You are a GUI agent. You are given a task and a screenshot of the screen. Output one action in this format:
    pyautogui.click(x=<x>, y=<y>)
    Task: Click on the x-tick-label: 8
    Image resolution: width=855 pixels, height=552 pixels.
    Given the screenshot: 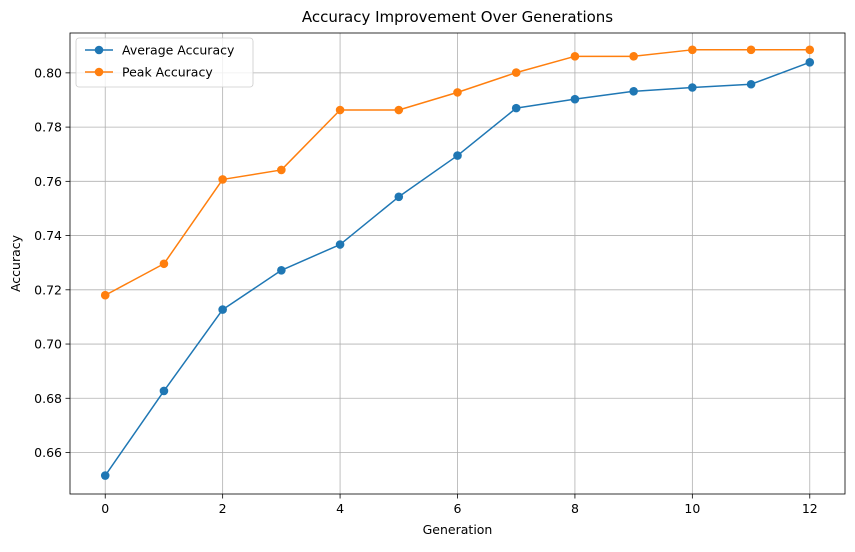 What is the action you would take?
    pyautogui.click(x=575, y=508)
    